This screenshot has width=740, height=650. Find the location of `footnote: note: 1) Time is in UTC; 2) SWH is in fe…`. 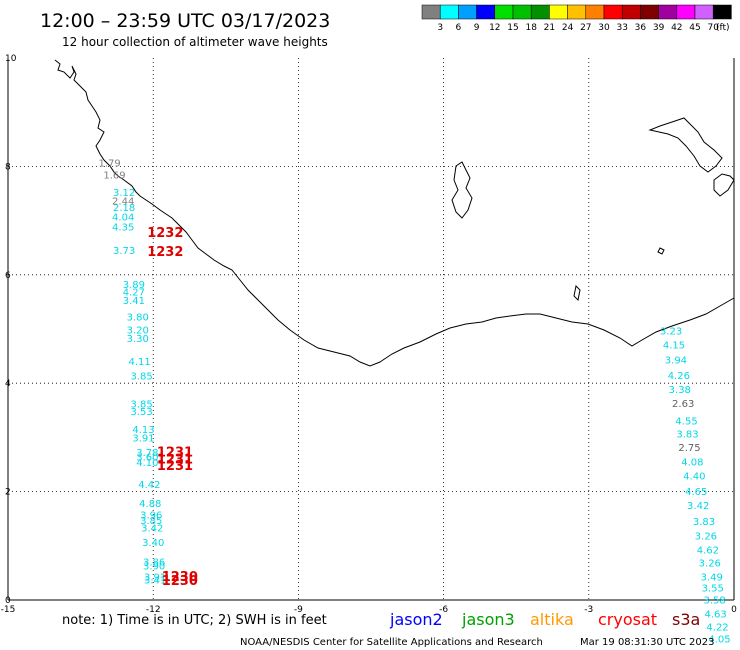

footnote: note: 1) Time is in UTC; 2) SWH is in fe… is located at coordinates (194, 620).